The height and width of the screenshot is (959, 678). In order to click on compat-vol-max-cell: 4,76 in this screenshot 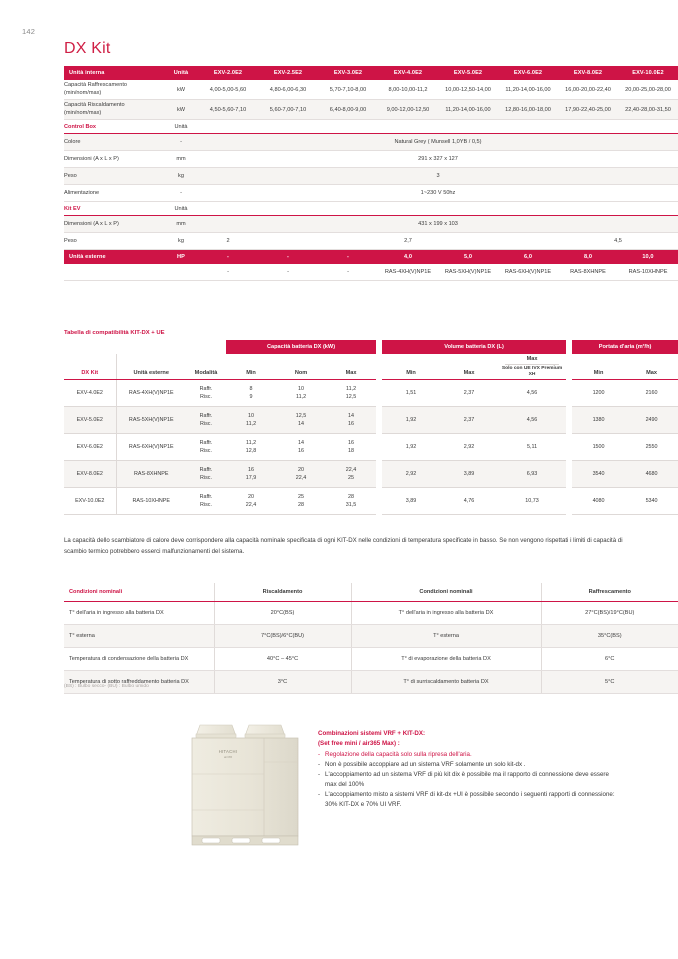, I will do `click(469, 501)`.